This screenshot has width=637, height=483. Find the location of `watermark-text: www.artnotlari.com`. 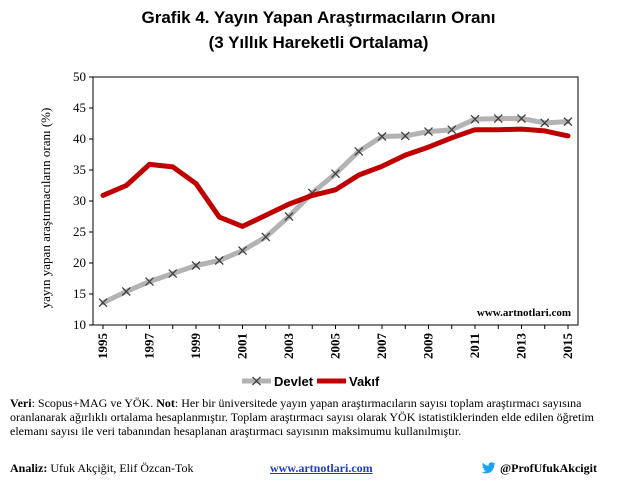

watermark-text: www.artnotlari.com is located at coordinates (524, 313).